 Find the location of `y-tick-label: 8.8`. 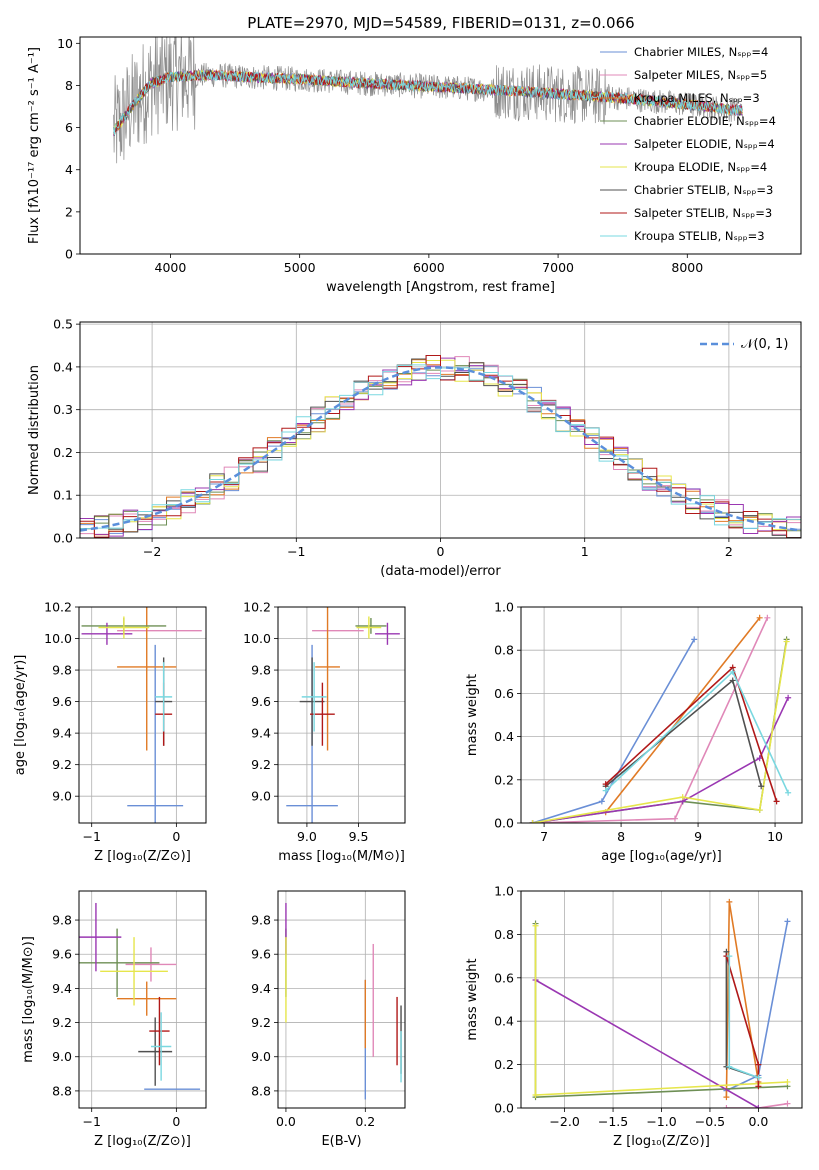

y-tick-label: 8.8 is located at coordinates (261, 1090).